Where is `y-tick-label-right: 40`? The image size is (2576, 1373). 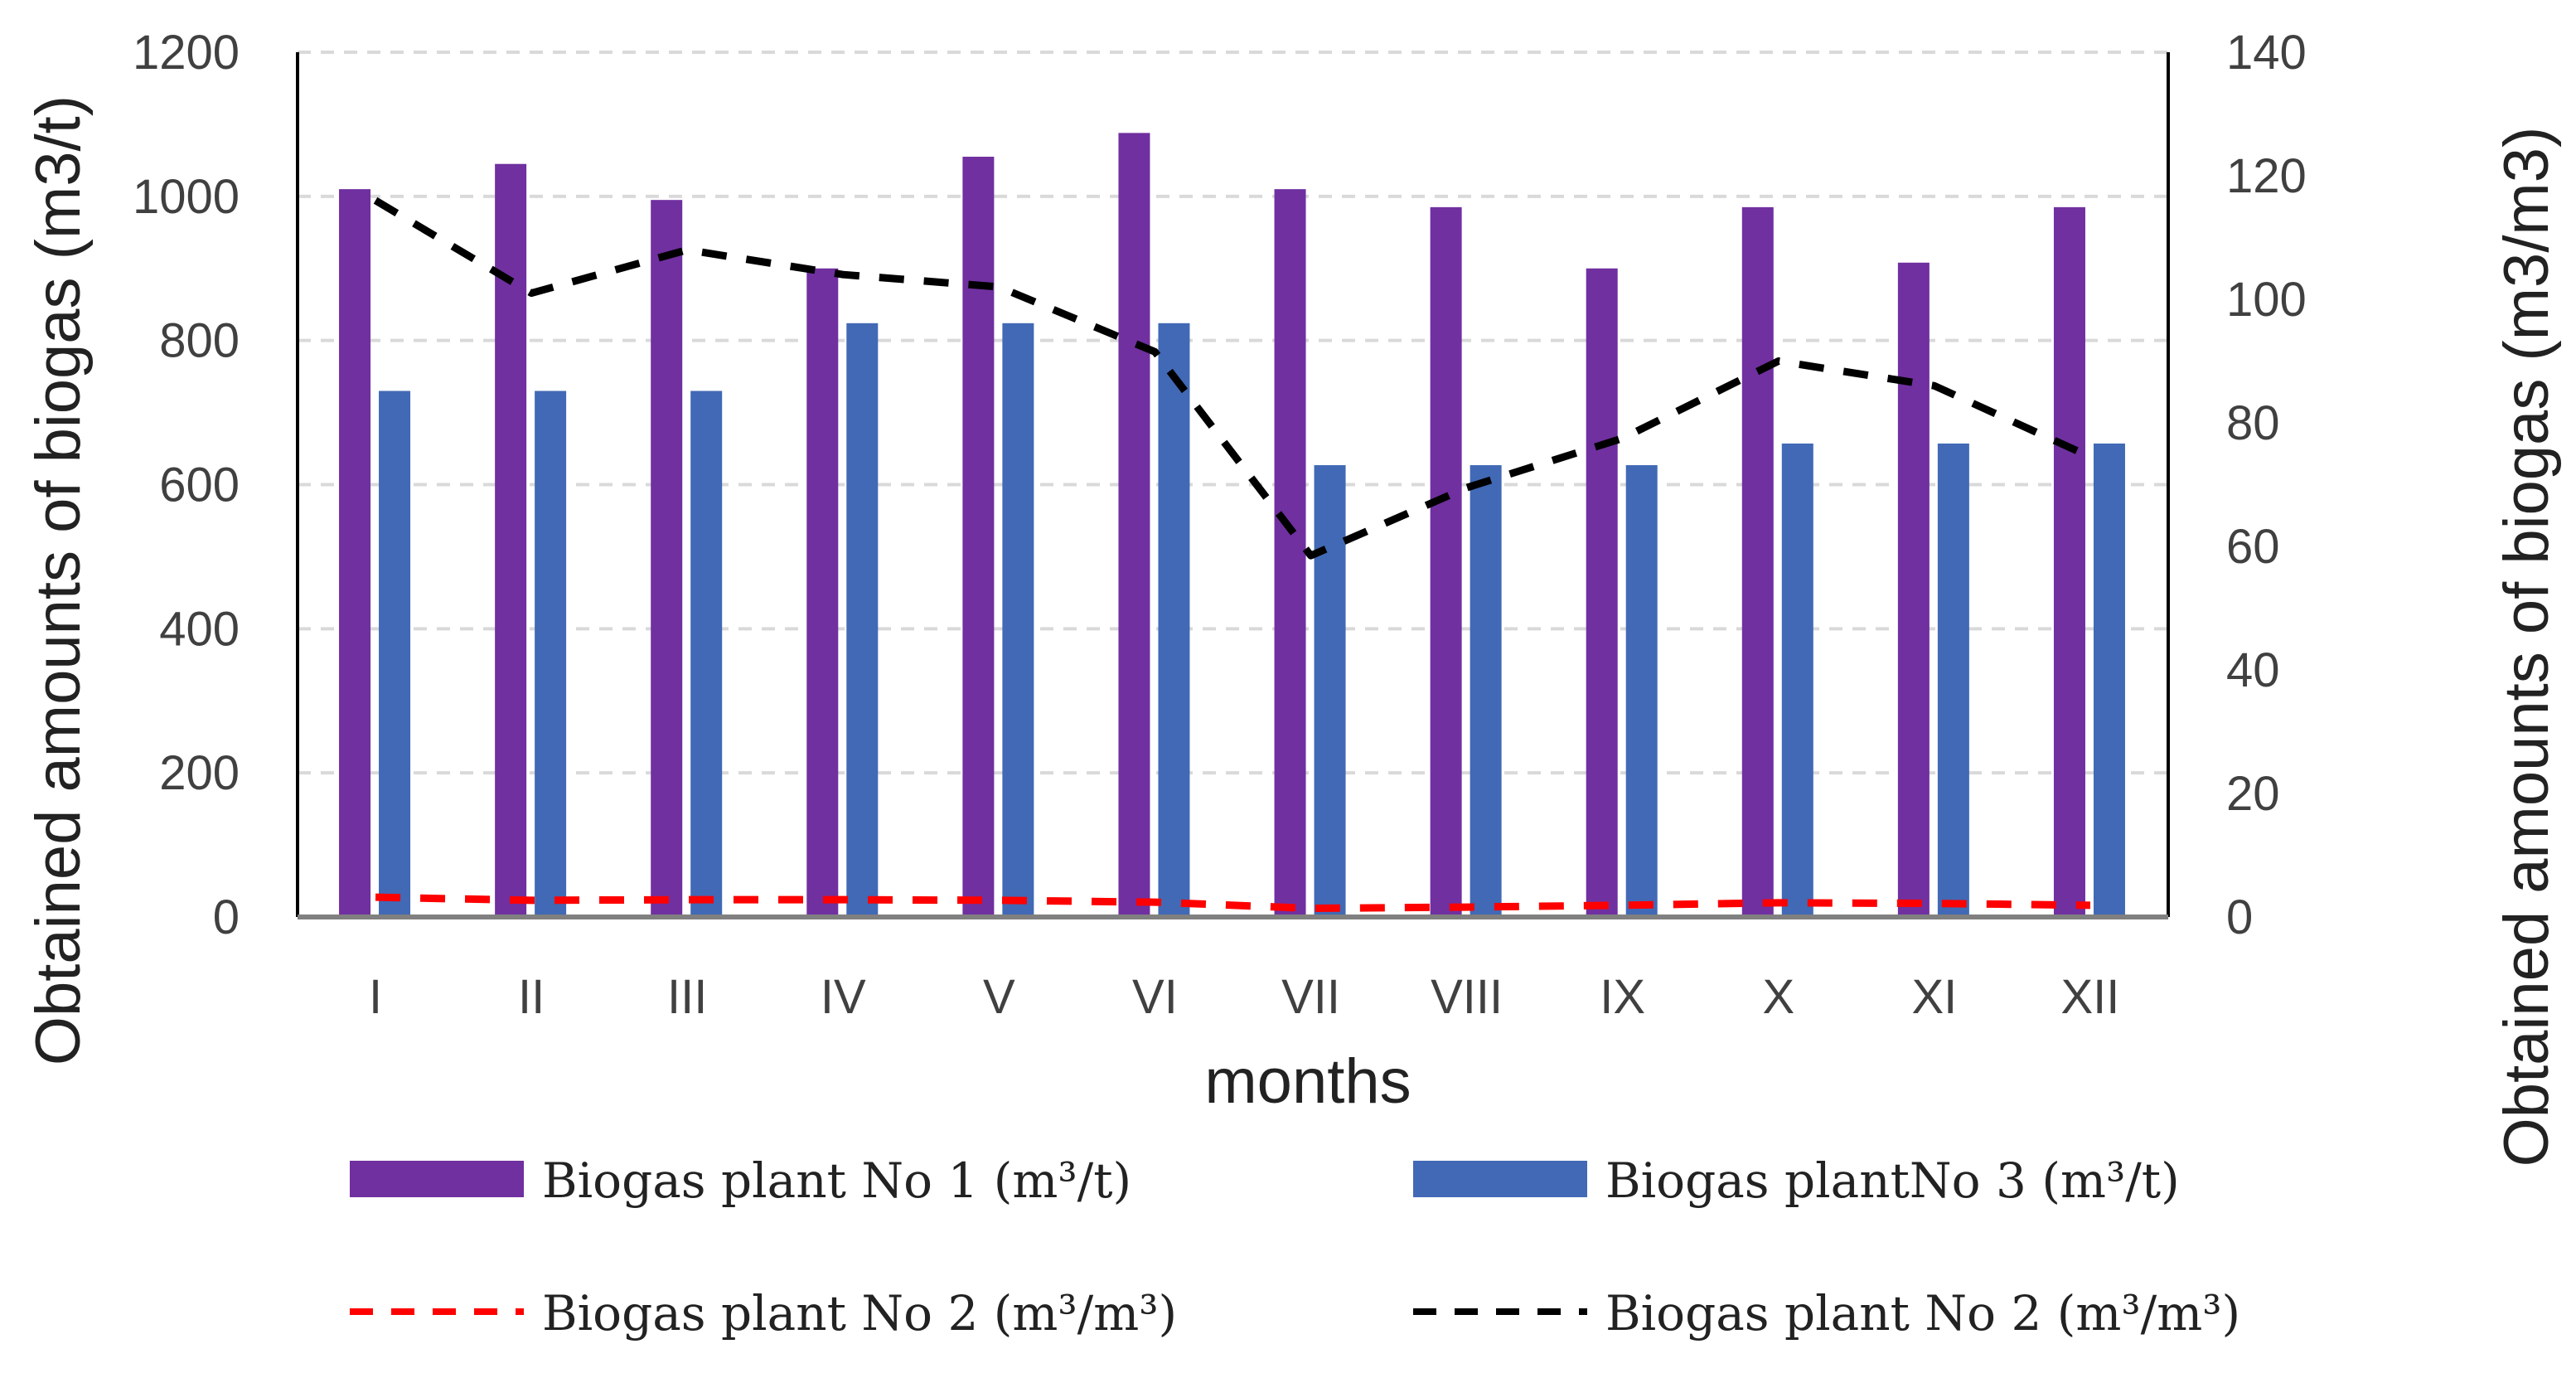
y-tick-label-right: 40 is located at coordinates (2253, 670).